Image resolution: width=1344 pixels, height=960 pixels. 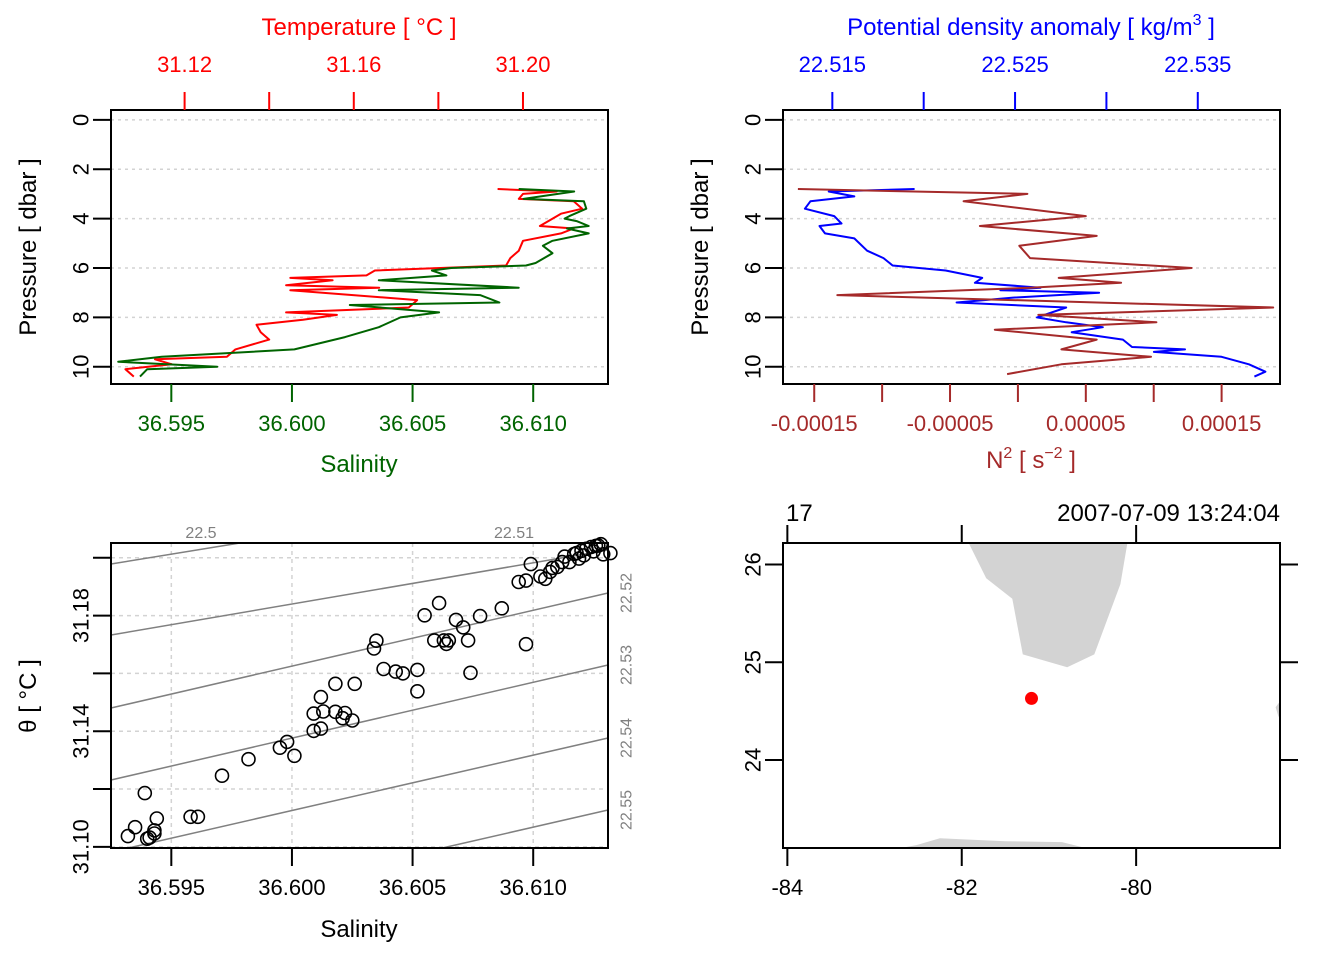 I want to click on isopycnal-right-label: 22.52, so click(x=627, y=593).